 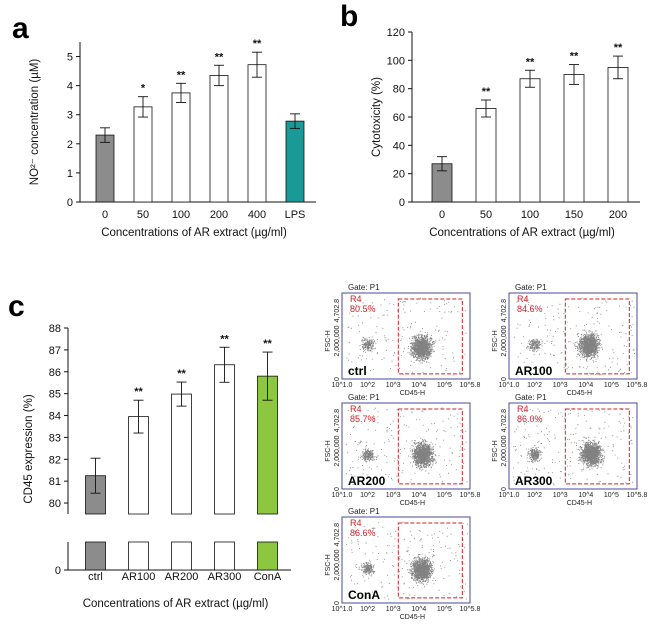 What do you see at coordinates (534, 371) in the screenshot?
I see `sample-label: AR100` at bounding box center [534, 371].